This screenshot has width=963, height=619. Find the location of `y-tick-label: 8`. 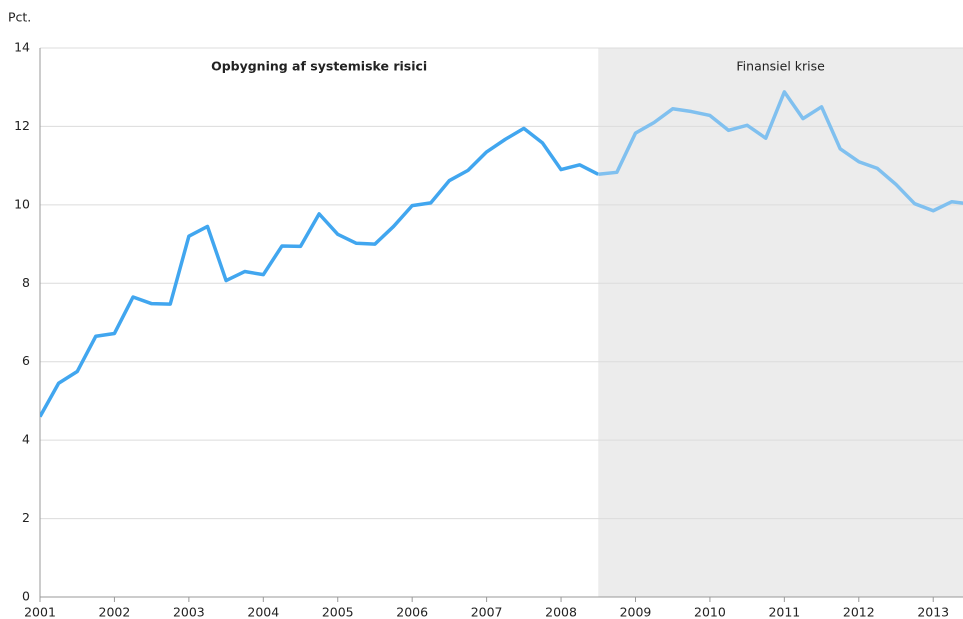

y-tick-label: 8 is located at coordinates (26, 282).